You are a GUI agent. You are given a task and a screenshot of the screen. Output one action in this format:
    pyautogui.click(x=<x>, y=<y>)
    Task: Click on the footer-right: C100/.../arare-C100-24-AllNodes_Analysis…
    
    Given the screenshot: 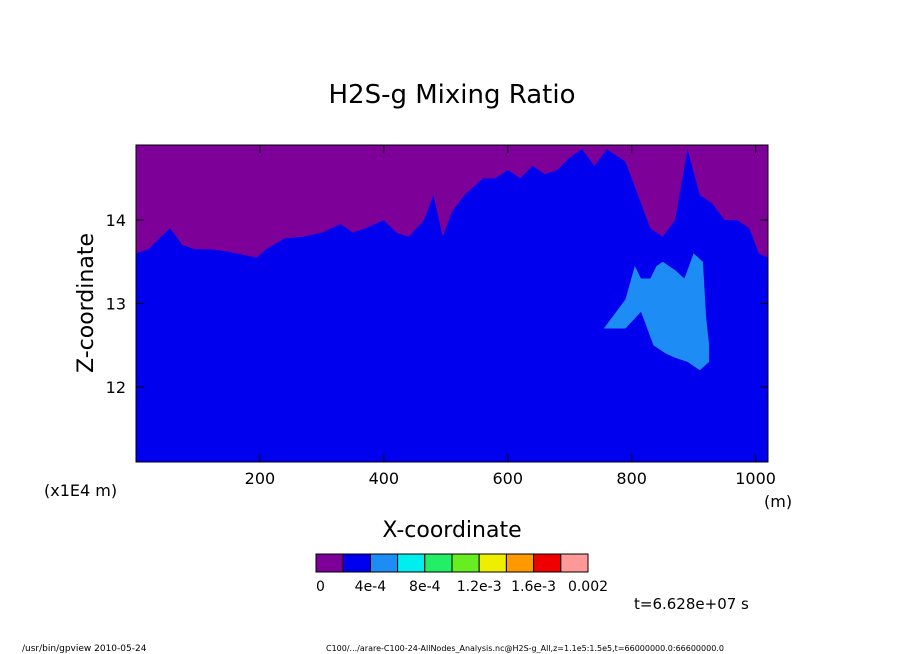 What is the action you would take?
    pyautogui.click(x=525, y=648)
    